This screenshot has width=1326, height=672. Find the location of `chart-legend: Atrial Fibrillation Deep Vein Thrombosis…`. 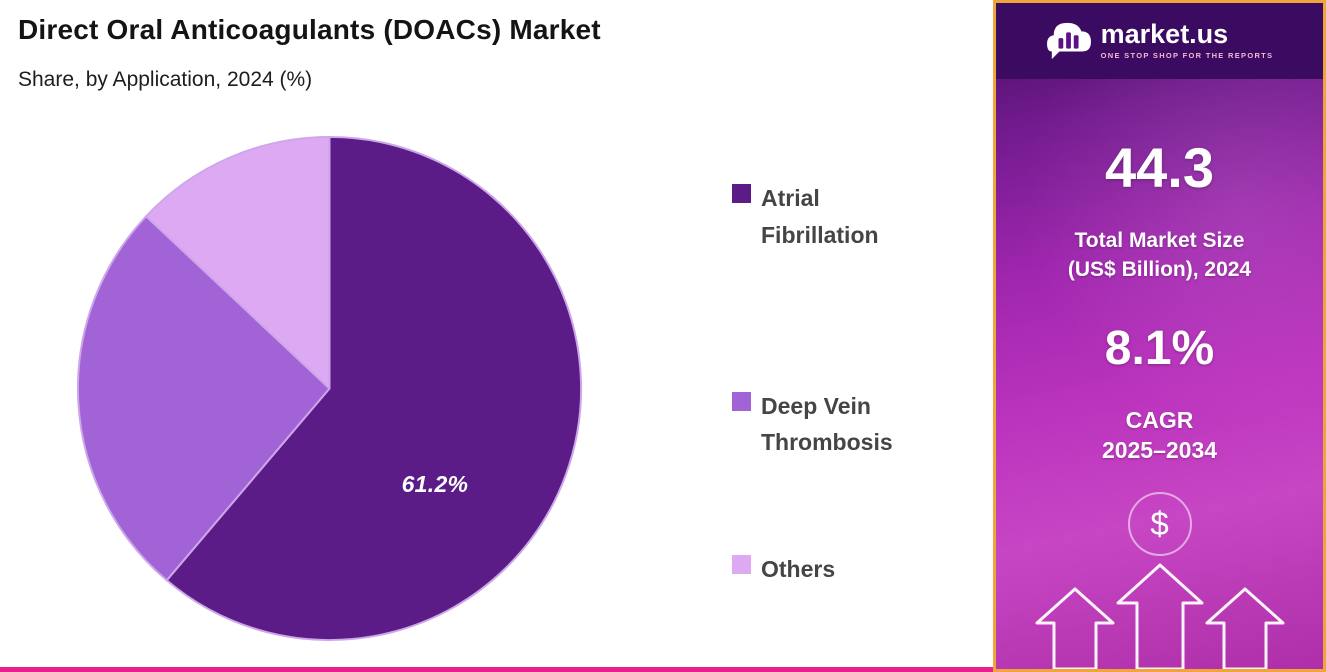

chart-legend: Atrial Fibrillation Deep Vein Thrombosis… is located at coordinates (857, 384).